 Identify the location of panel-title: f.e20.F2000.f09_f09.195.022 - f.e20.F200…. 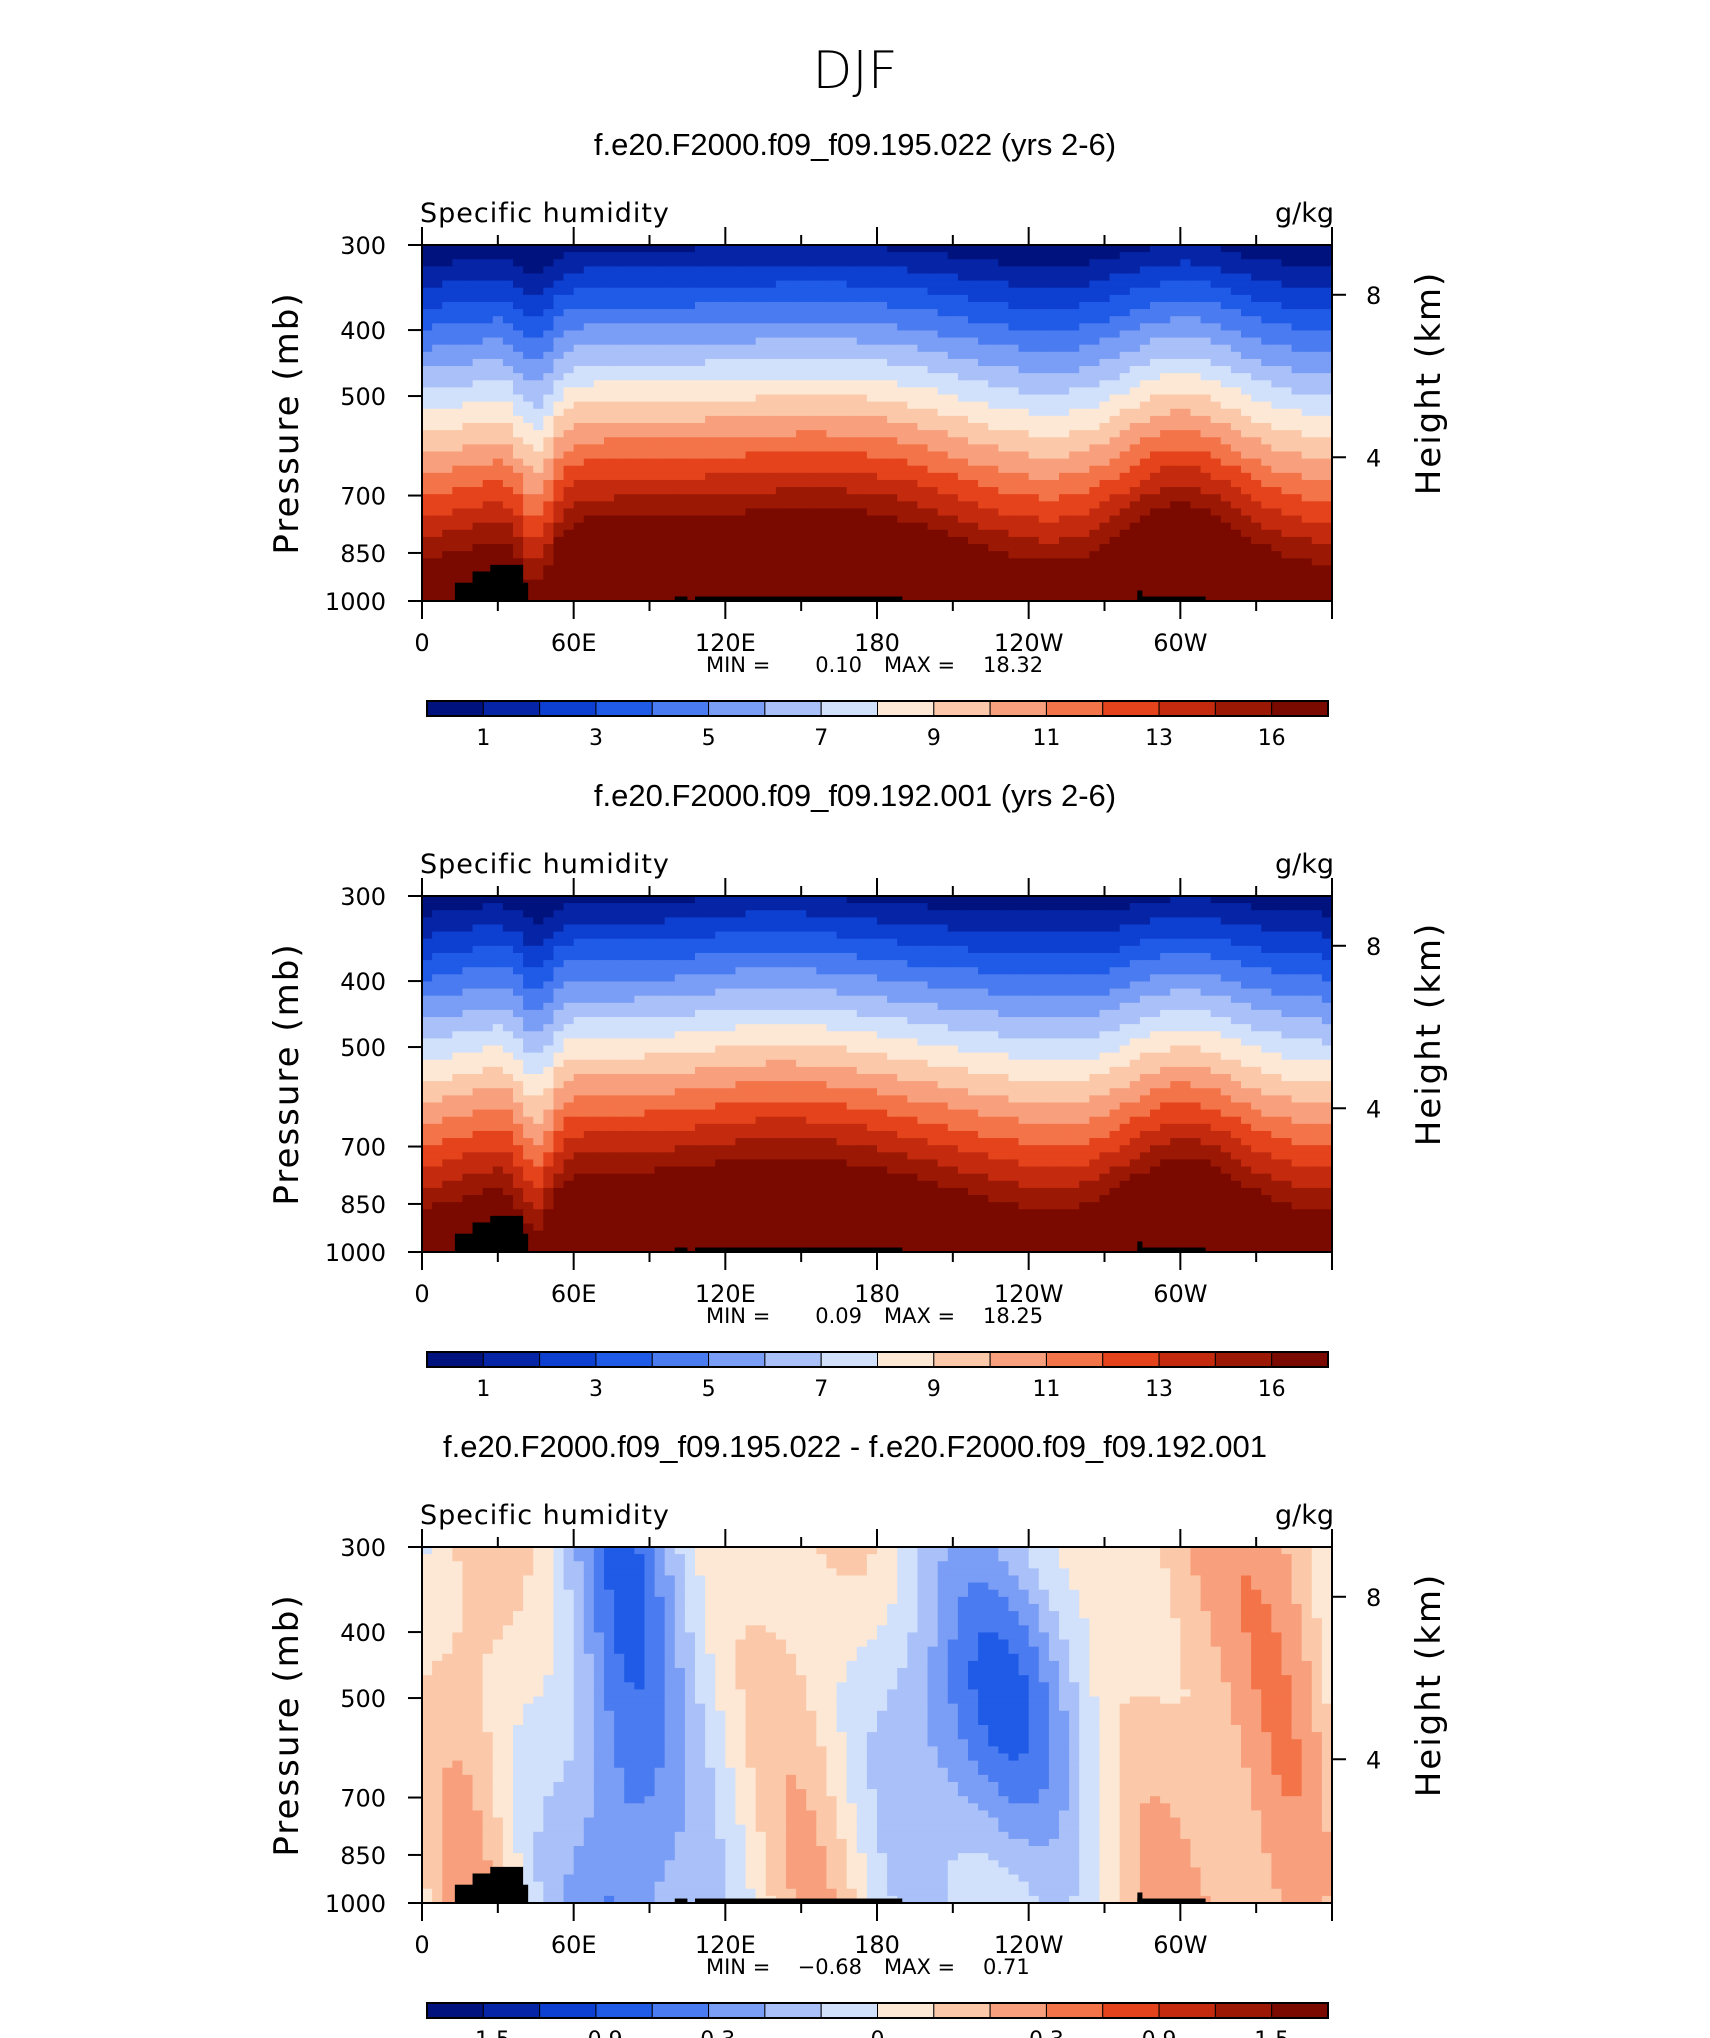
(855, 1446).